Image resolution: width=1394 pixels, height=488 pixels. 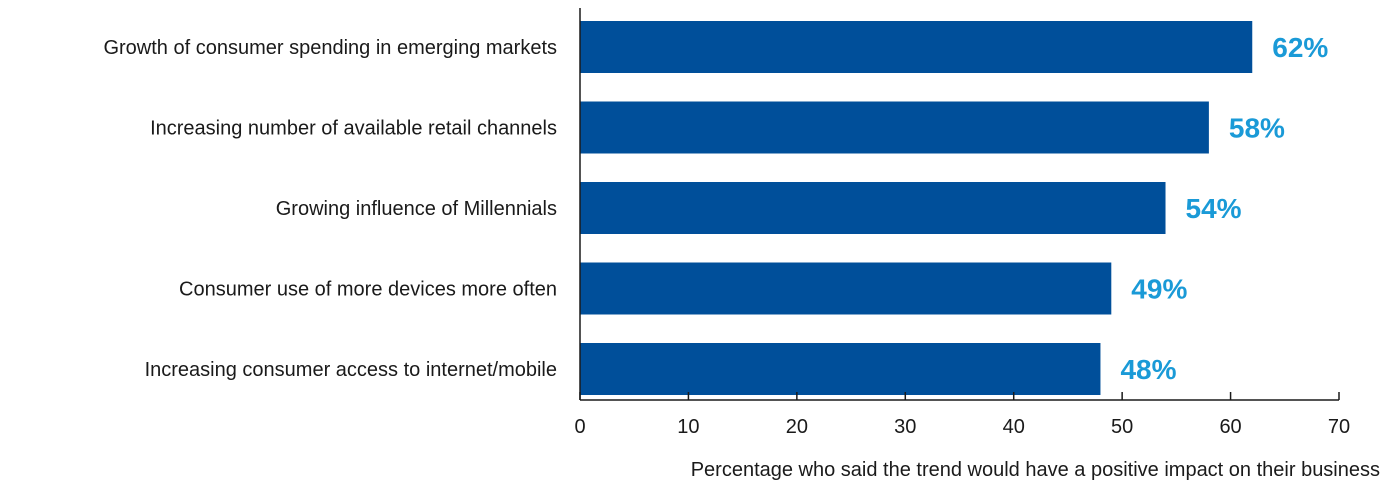 What do you see at coordinates (797, 427) in the screenshot?
I see `x-tick-label-20: 20` at bounding box center [797, 427].